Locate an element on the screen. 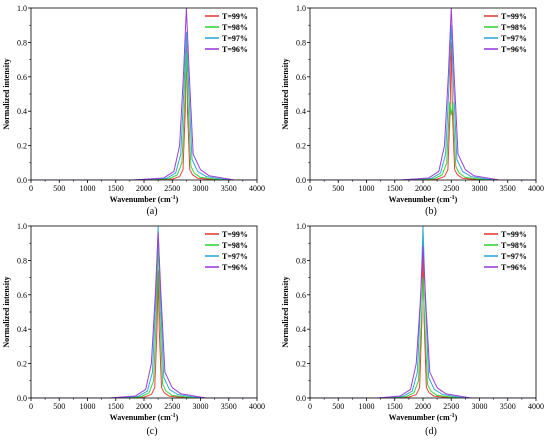 The image size is (550, 441). panel-label: (c) is located at coordinates (151, 431).